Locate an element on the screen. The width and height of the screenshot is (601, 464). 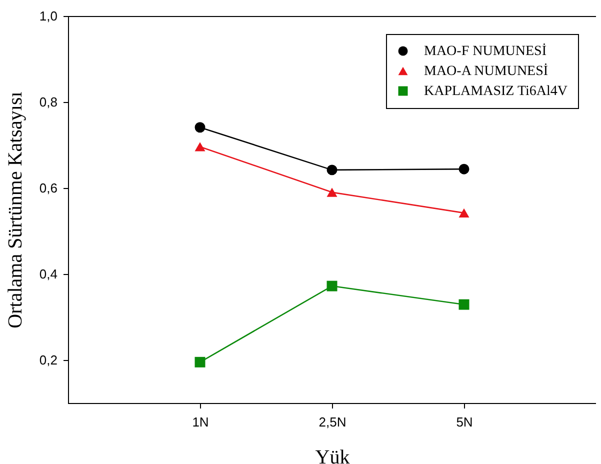
x-tick-label: 2,5N is located at coordinates (332, 422).